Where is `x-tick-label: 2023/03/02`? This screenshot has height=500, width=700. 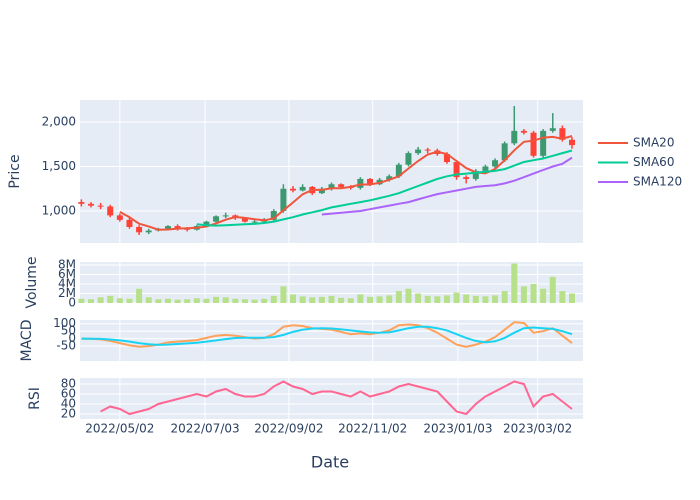
x-tick-label: 2023/03/02 is located at coordinates (537, 429).